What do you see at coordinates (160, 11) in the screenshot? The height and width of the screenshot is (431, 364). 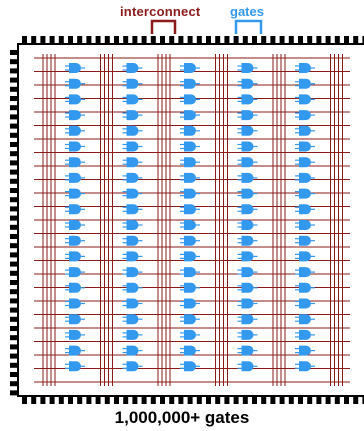 I see `interconnect-label: interconnect` at bounding box center [160, 11].